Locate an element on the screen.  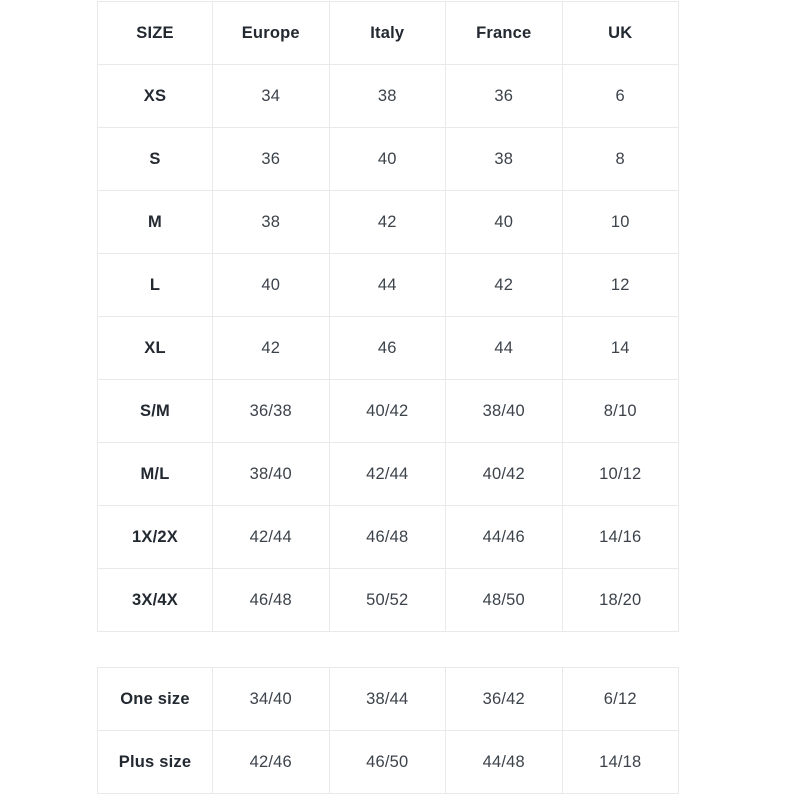
table-row: L 40 44 42 12 is located at coordinates (388, 285).